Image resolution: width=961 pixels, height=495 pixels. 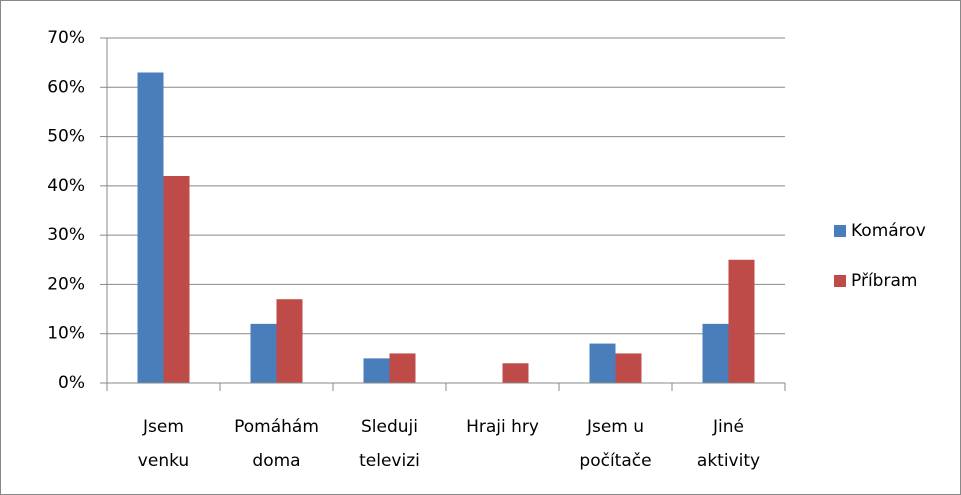 I want to click on x-tick-label: Hraji hry, so click(x=502, y=427).